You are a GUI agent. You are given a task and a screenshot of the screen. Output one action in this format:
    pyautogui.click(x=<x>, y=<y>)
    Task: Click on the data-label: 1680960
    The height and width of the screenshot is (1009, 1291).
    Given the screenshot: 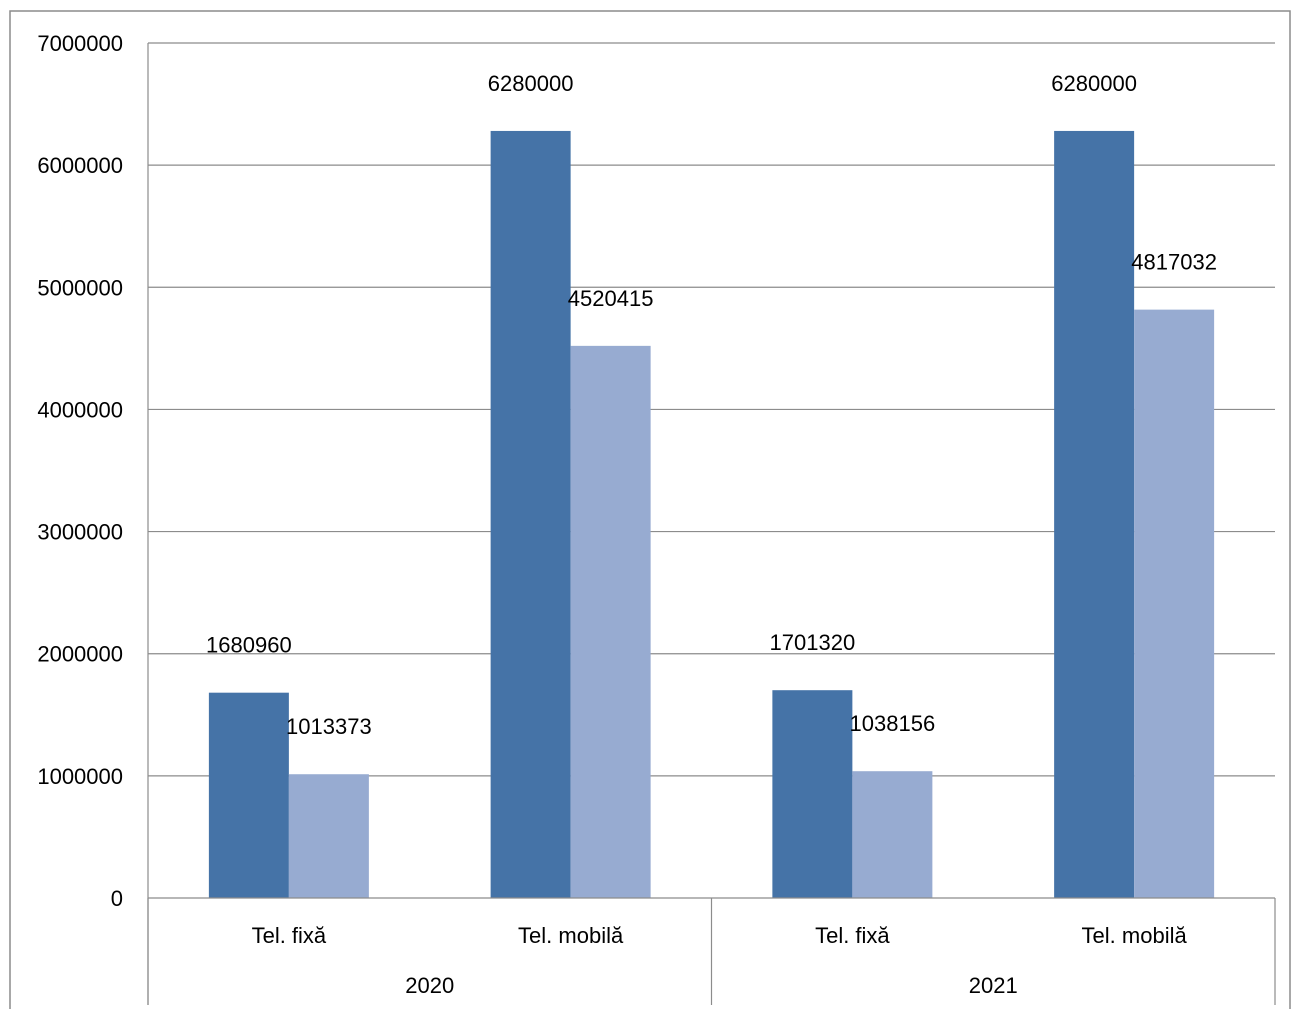 What is the action you would take?
    pyautogui.click(x=249, y=645)
    